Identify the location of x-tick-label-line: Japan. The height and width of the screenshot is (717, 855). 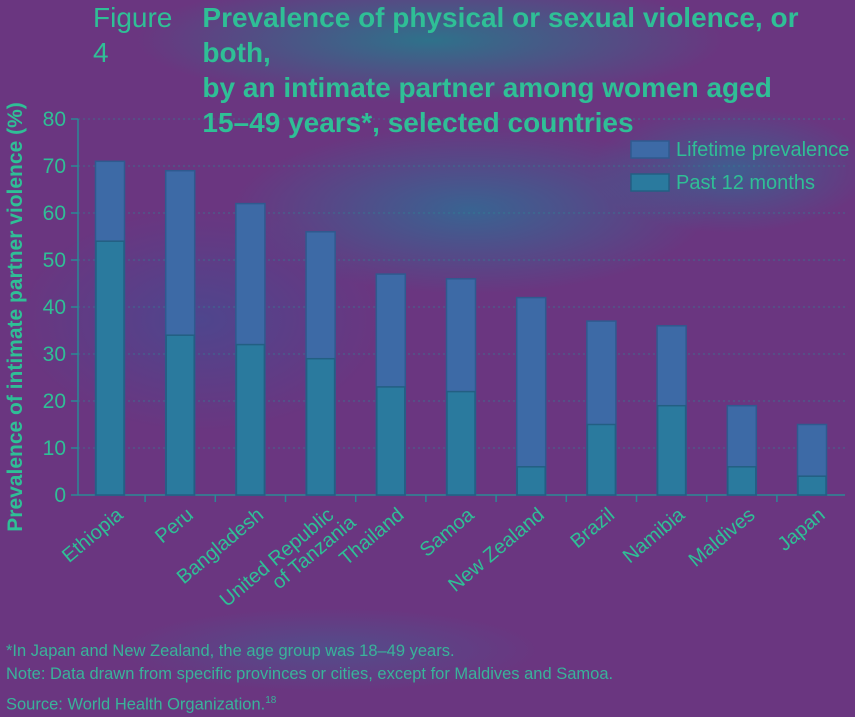
(802, 530).